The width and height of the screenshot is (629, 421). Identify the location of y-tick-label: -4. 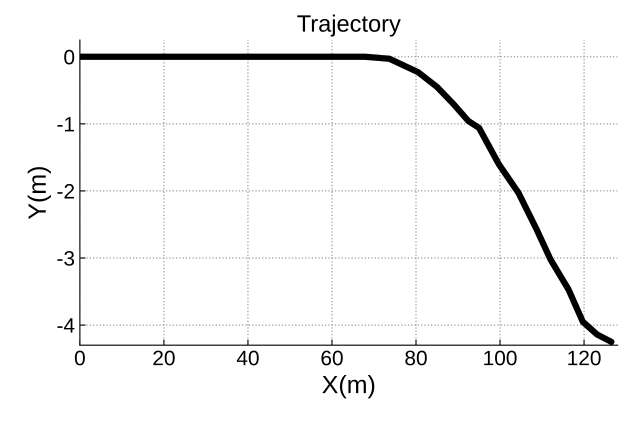
(65, 325).